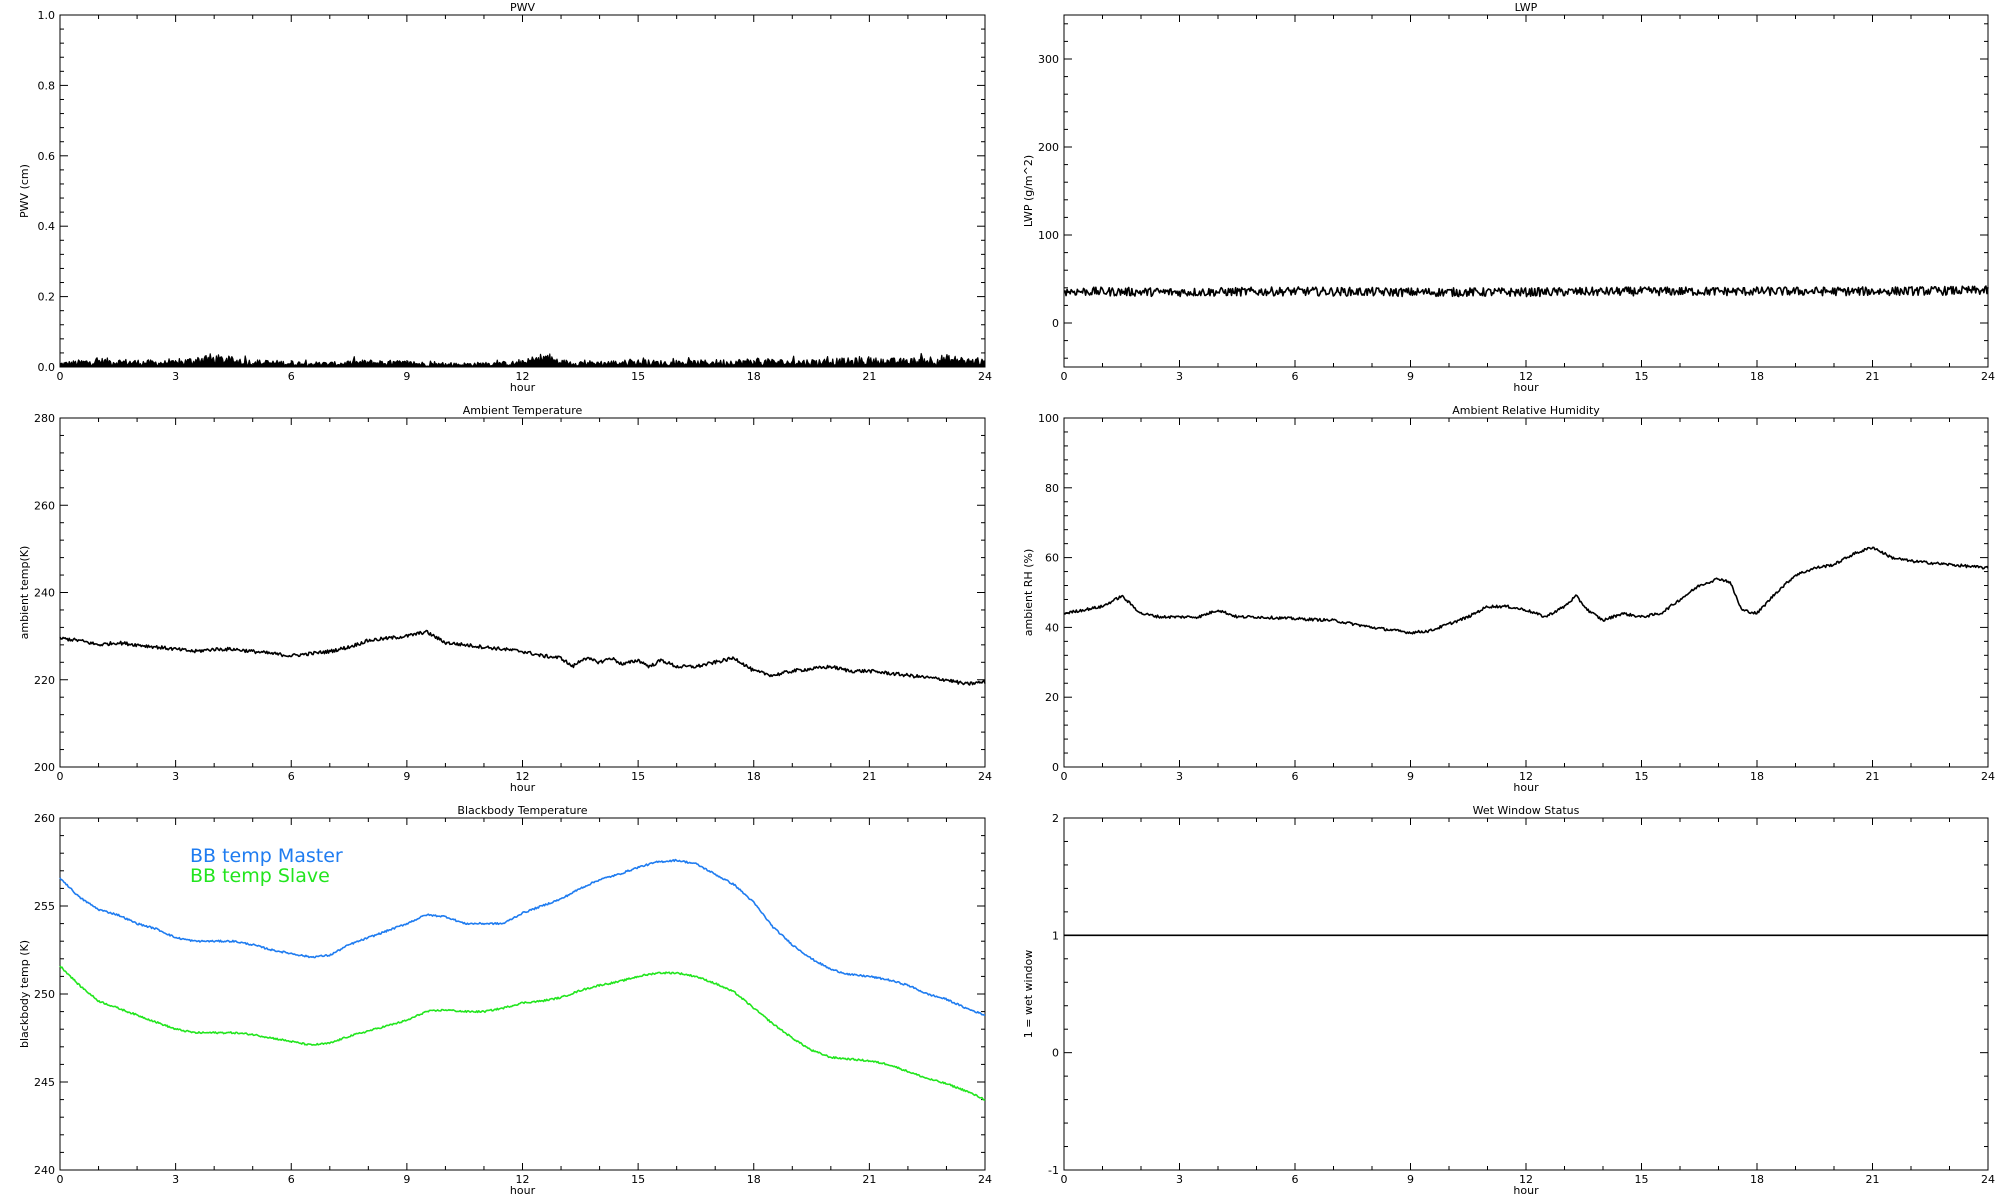 This screenshot has height=1200, width=2000. I want to click on y-axis-title: blackbody temp (K), so click(24, 994).